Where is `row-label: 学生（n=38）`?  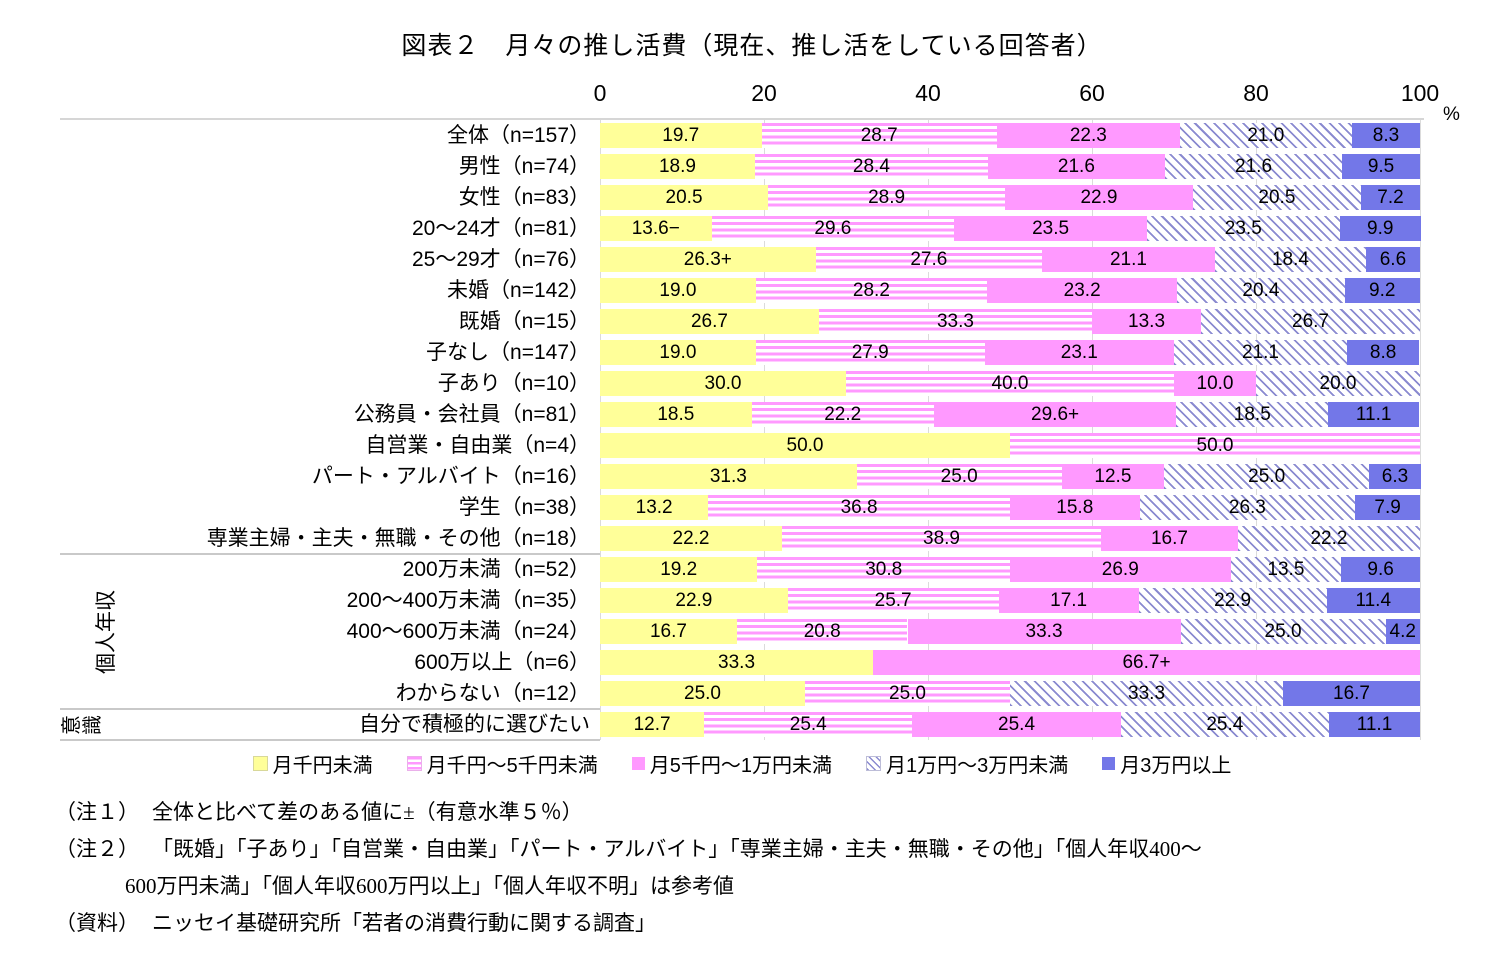
row-label: 学生（n=38） is located at coordinates (524, 507).